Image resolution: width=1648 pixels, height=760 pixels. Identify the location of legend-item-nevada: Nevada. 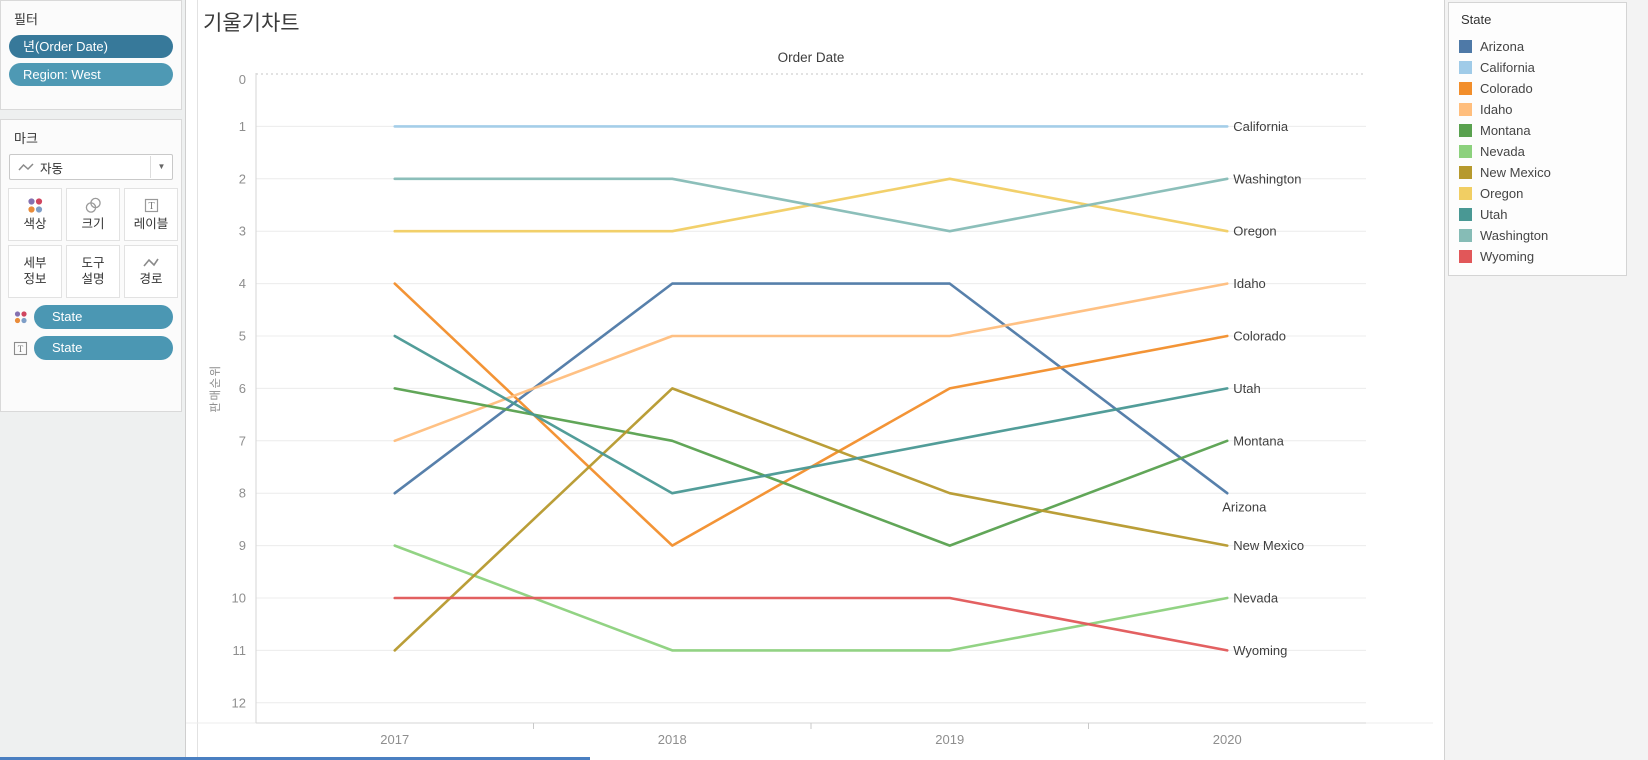
(1537, 151).